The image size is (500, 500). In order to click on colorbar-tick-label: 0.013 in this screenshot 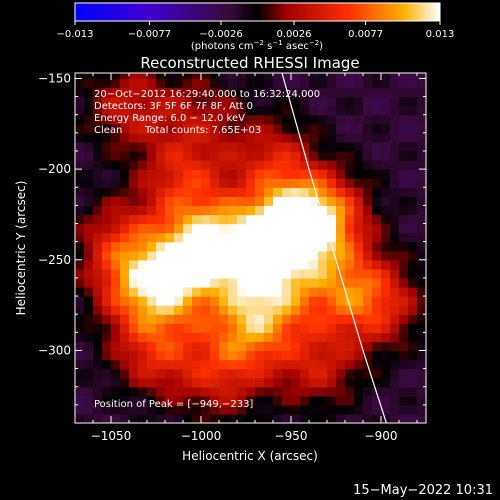, I will do `click(440, 34)`.